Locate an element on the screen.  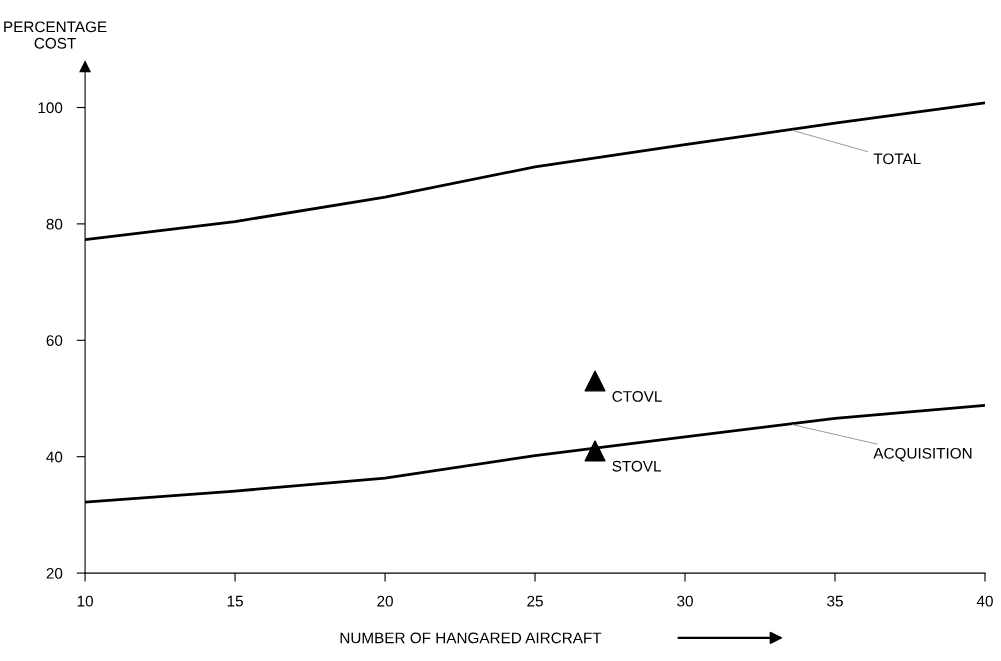
series-label: STOVL is located at coordinates (637, 466).